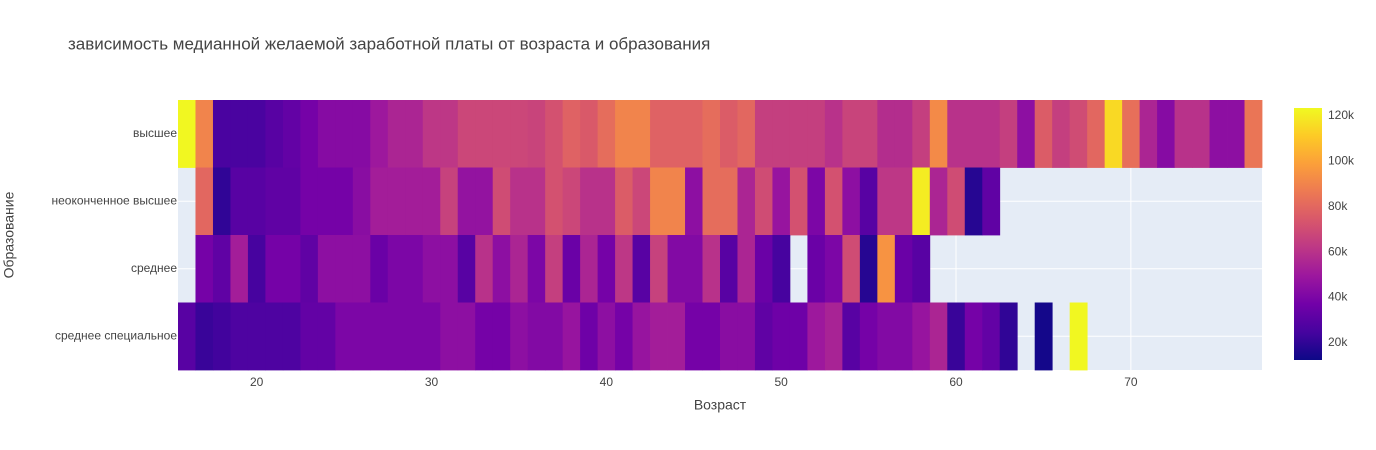 The width and height of the screenshot is (1376, 450). What do you see at coordinates (1131, 382) in the screenshot?
I see `x-tick-label: 70` at bounding box center [1131, 382].